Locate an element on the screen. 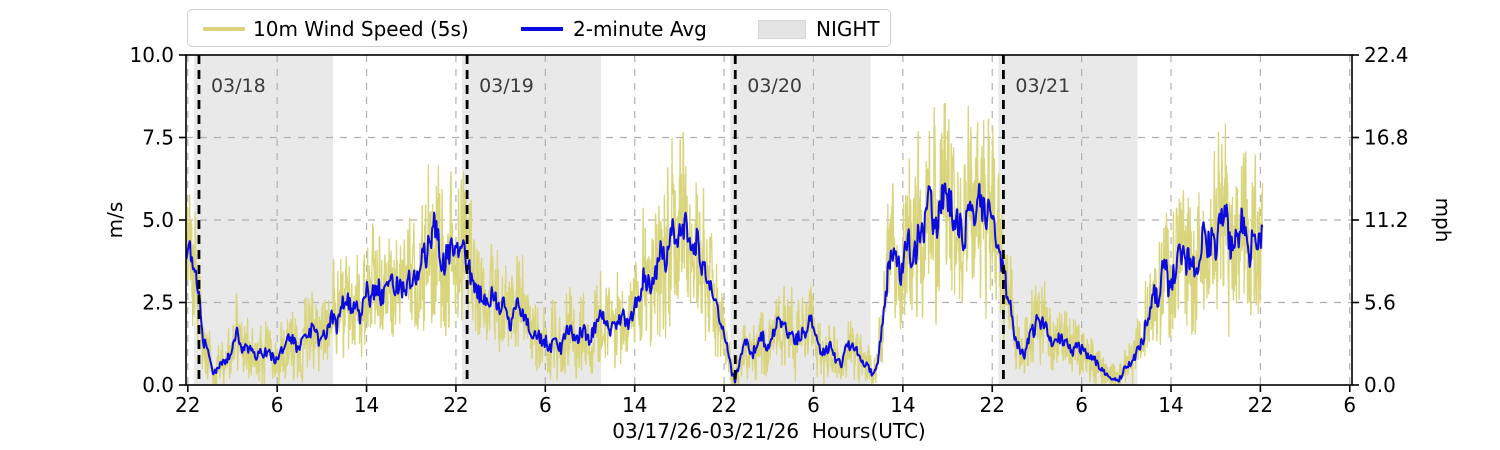 The image size is (1500, 450). legend-swatch-night is located at coordinates (782, 29).